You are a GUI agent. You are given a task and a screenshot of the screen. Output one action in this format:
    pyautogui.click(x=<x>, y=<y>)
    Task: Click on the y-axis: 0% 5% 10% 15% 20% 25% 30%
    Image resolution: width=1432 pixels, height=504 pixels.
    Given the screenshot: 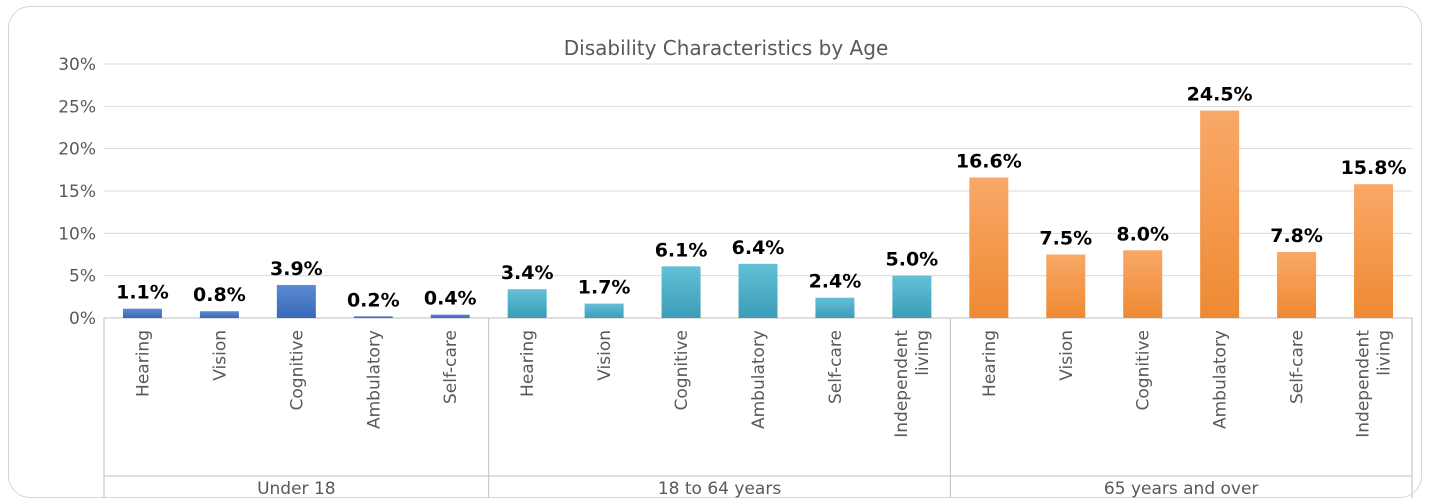 What is the action you would take?
    pyautogui.click(x=77, y=192)
    